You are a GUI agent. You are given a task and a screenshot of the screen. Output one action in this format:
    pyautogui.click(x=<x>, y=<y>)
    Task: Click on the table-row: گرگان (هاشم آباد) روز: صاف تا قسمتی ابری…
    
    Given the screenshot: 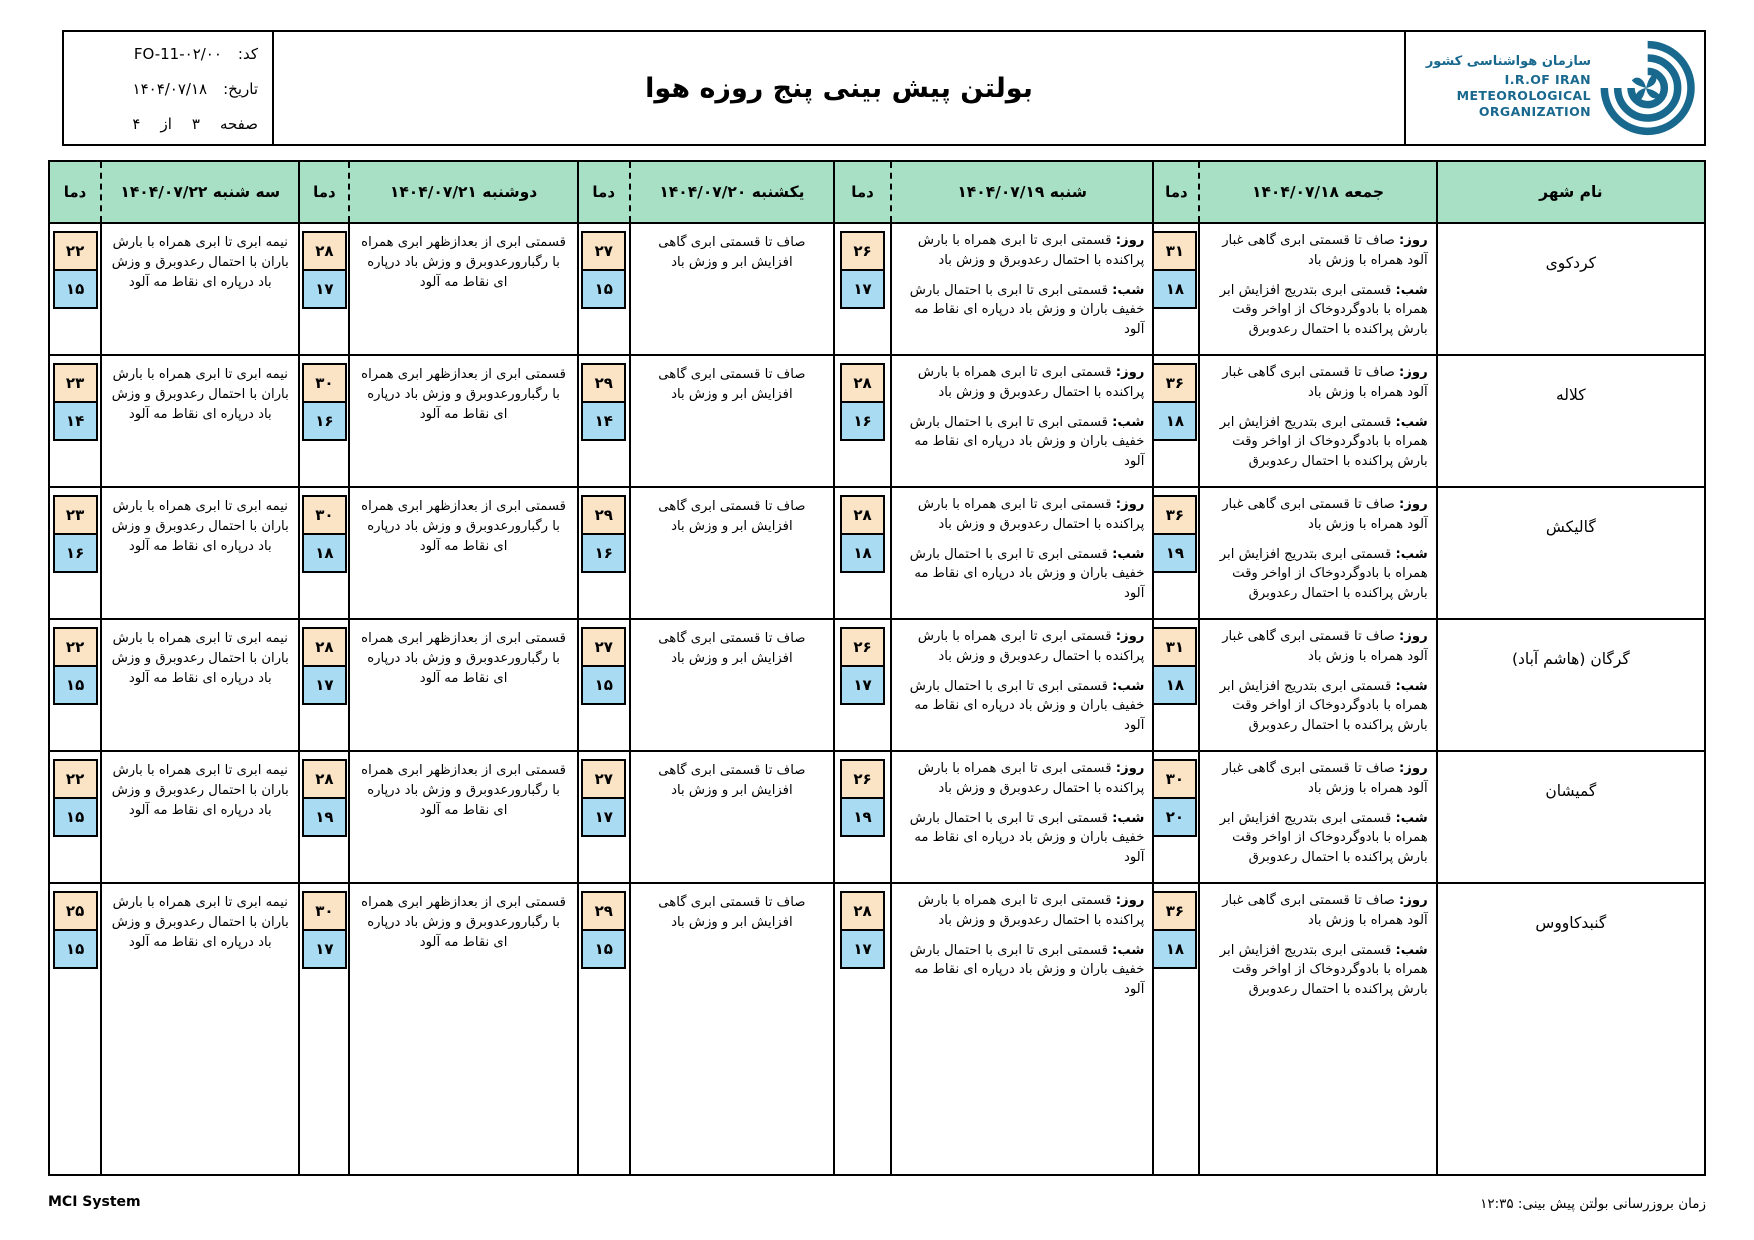 What is the action you would take?
    pyautogui.click(x=877, y=684)
    